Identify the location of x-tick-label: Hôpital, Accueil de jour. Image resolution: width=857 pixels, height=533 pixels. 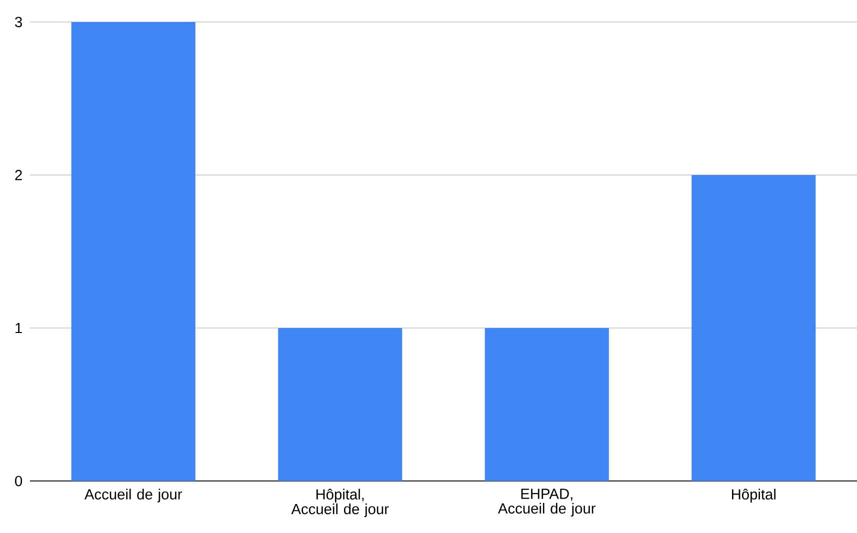
(340, 503).